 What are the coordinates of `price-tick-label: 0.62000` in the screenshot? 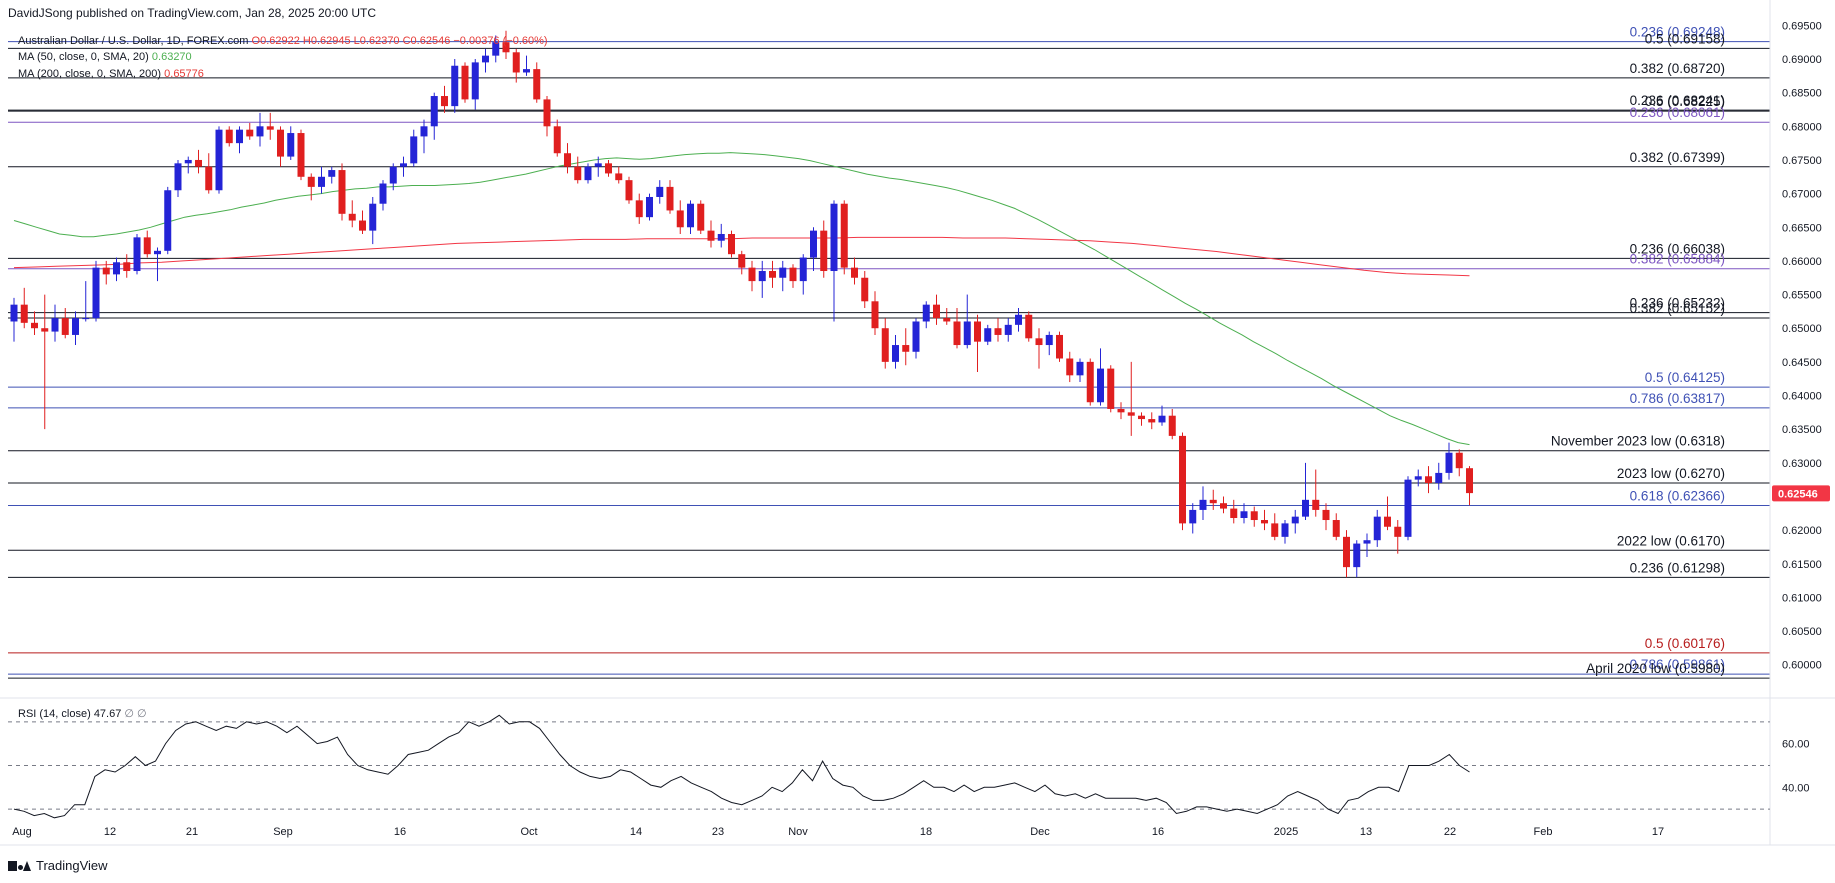 It's located at (1802, 531).